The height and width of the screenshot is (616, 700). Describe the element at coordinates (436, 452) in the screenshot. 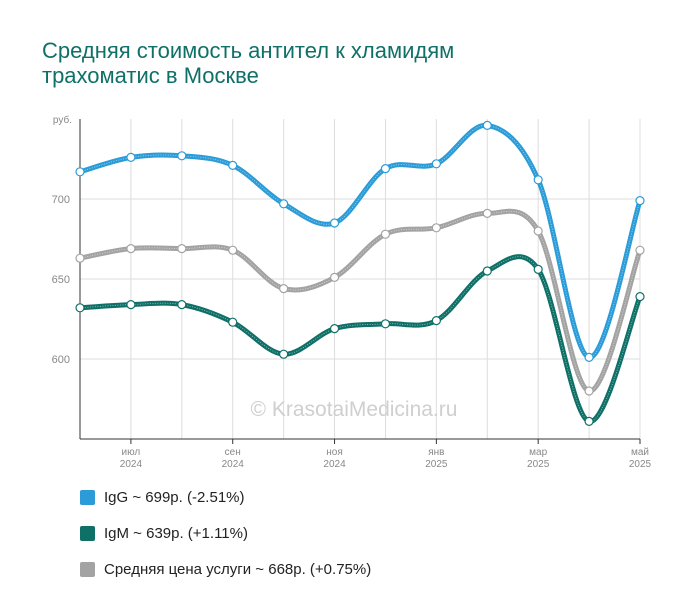

I see `x-tick-label-month: янв` at that location.